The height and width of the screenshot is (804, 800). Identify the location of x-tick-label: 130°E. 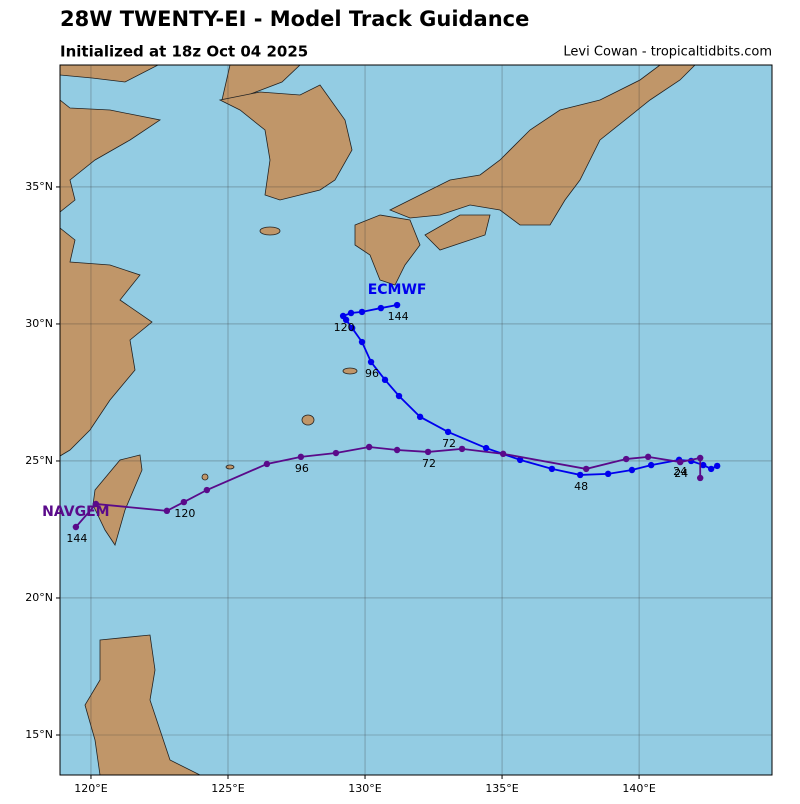
(364, 788).